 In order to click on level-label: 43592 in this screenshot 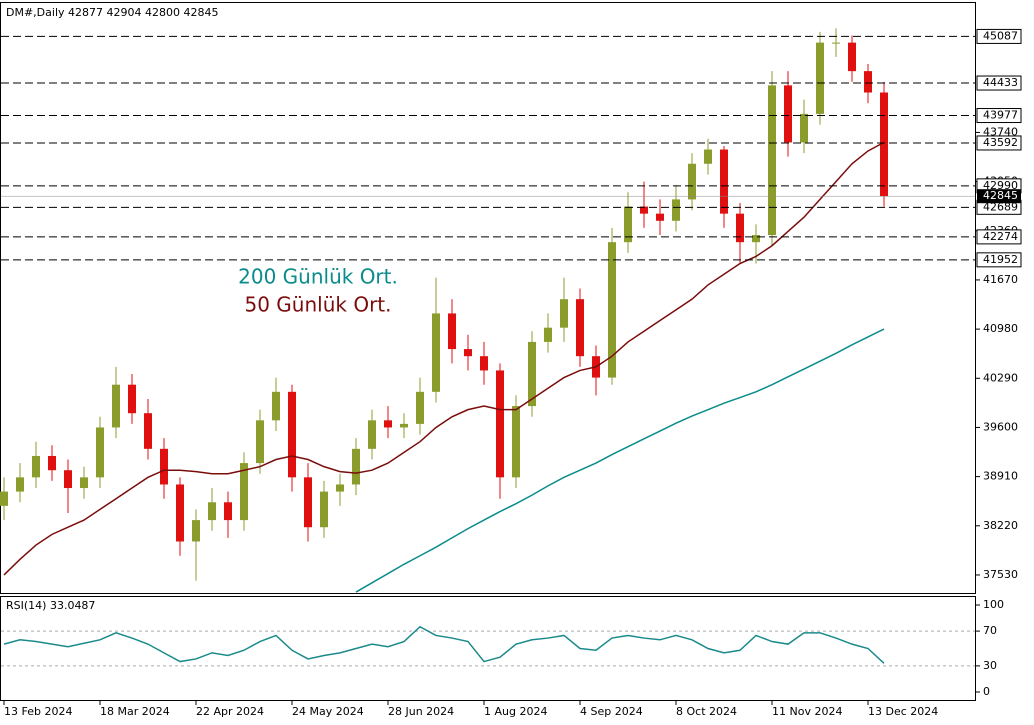, I will do `click(1000, 142)`.